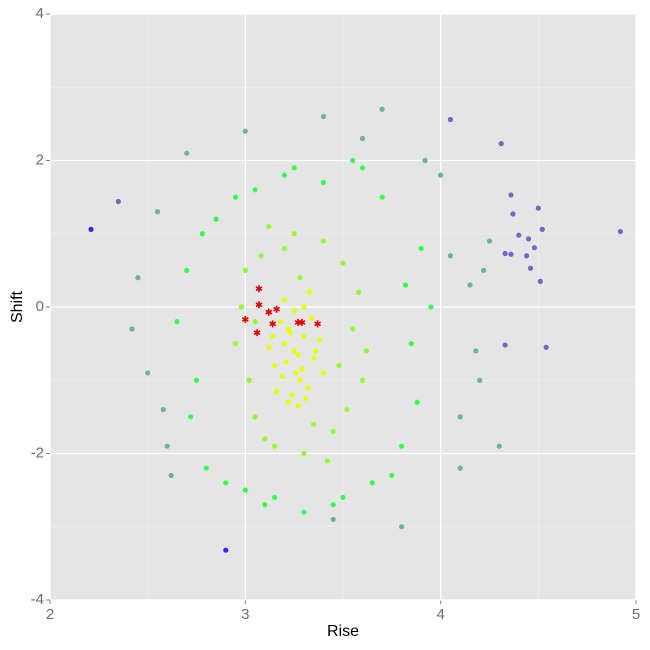 Image resolution: width=650 pixels, height=650 pixels. Describe the element at coordinates (440, 614) in the screenshot. I see `x-tick-label: 4` at that location.